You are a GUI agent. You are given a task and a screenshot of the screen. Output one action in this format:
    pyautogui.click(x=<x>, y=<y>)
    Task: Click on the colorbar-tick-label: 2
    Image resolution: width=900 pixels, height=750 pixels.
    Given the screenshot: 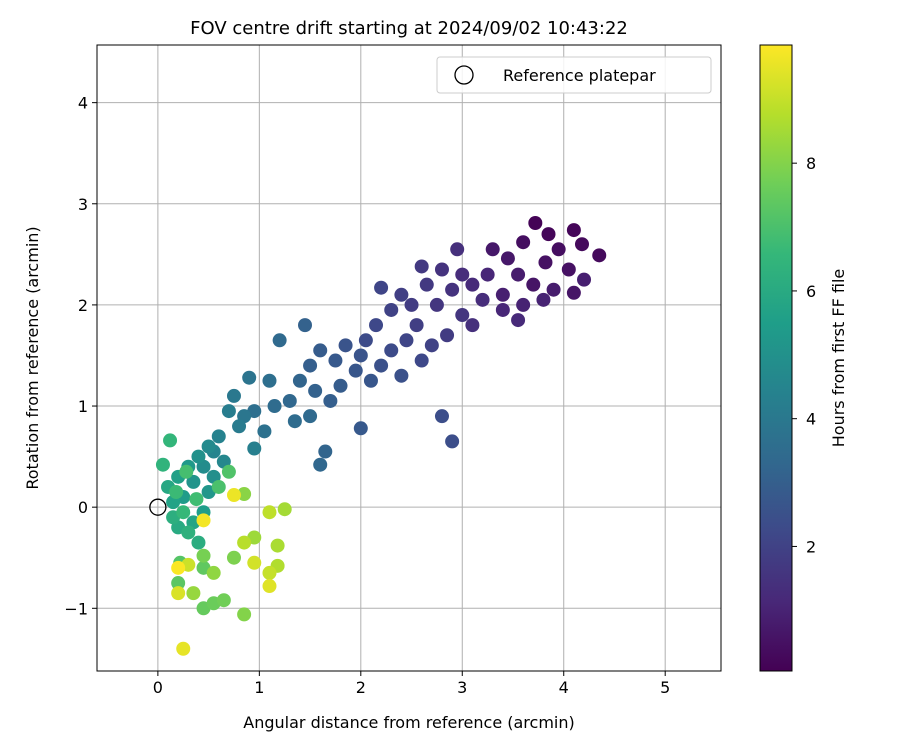 What is the action you would take?
    pyautogui.click(x=811, y=546)
    